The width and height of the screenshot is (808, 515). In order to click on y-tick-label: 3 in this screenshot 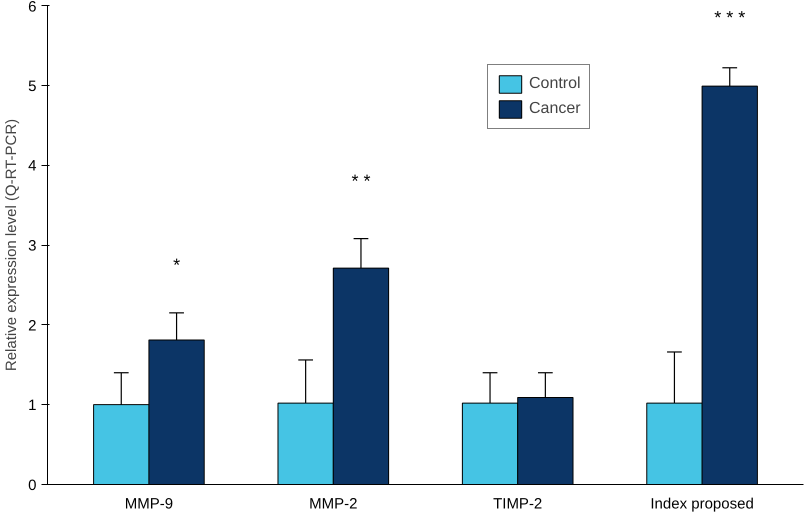, I will do `click(32, 246)`.